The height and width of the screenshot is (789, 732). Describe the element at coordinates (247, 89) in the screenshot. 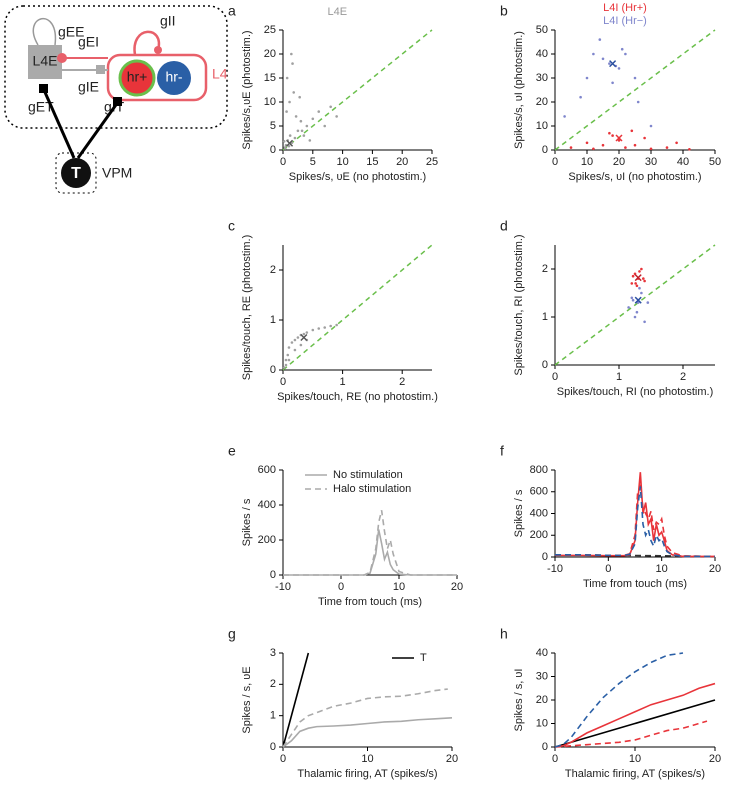

I see `y-axis-label: Spikes/s,υE (photostim.)` at that location.